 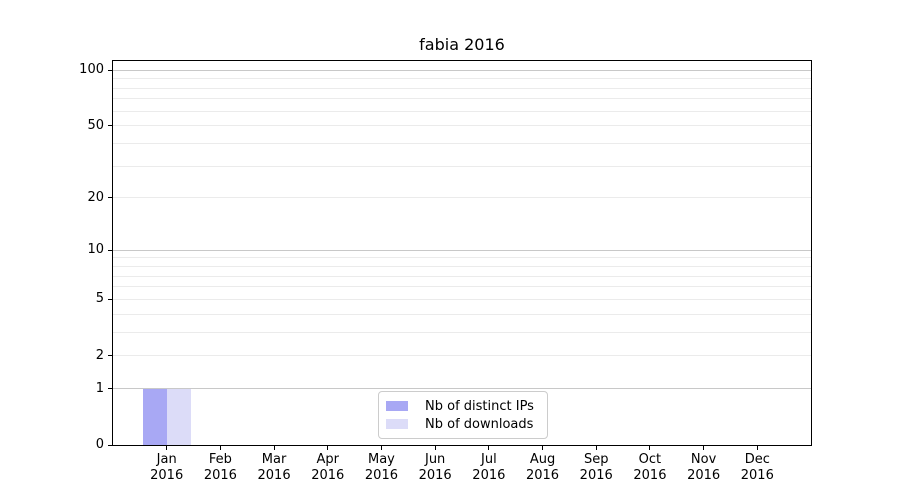 I want to click on y-tick-label: 5, so click(x=99, y=299).